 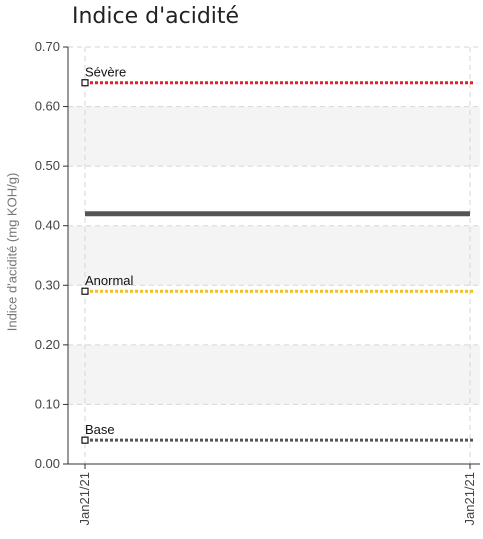 I want to click on y-tick-label: 0.60, so click(x=47, y=106).